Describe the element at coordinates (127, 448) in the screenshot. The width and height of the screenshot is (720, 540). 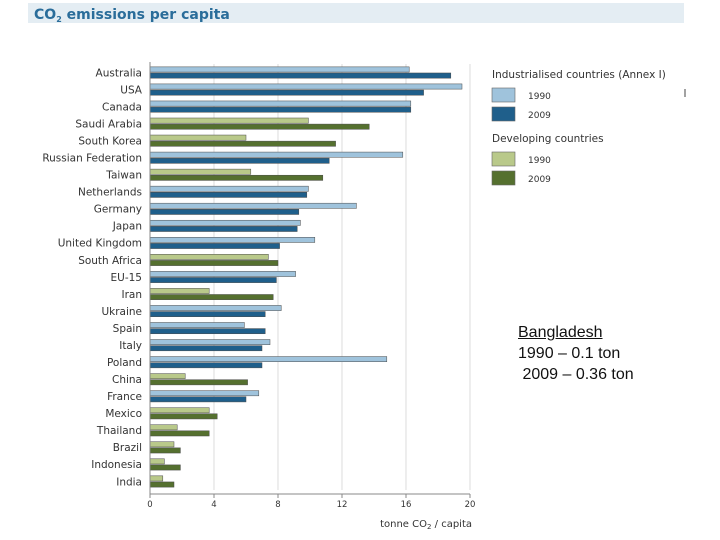
I see `category-label-brazil: Brazil` at that location.